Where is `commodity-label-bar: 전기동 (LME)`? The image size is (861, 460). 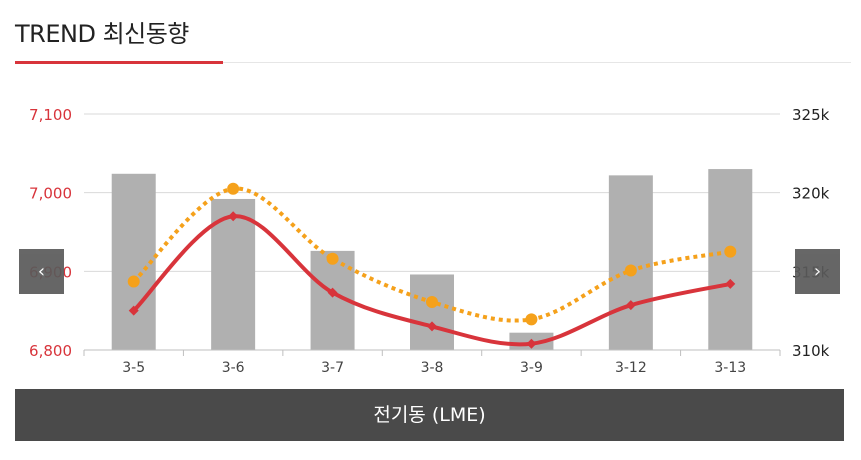 commodity-label-bar: 전기동 (LME) is located at coordinates (429, 415).